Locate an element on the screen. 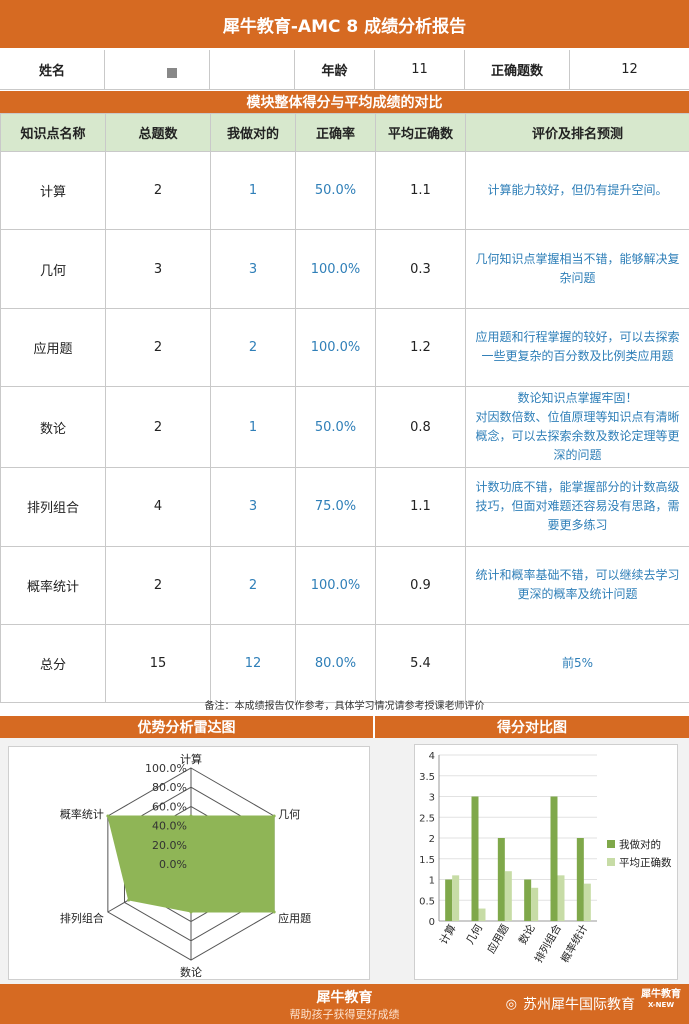  table-cell: 计算能力较好，但仍有提升空间。 is located at coordinates (577, 190).